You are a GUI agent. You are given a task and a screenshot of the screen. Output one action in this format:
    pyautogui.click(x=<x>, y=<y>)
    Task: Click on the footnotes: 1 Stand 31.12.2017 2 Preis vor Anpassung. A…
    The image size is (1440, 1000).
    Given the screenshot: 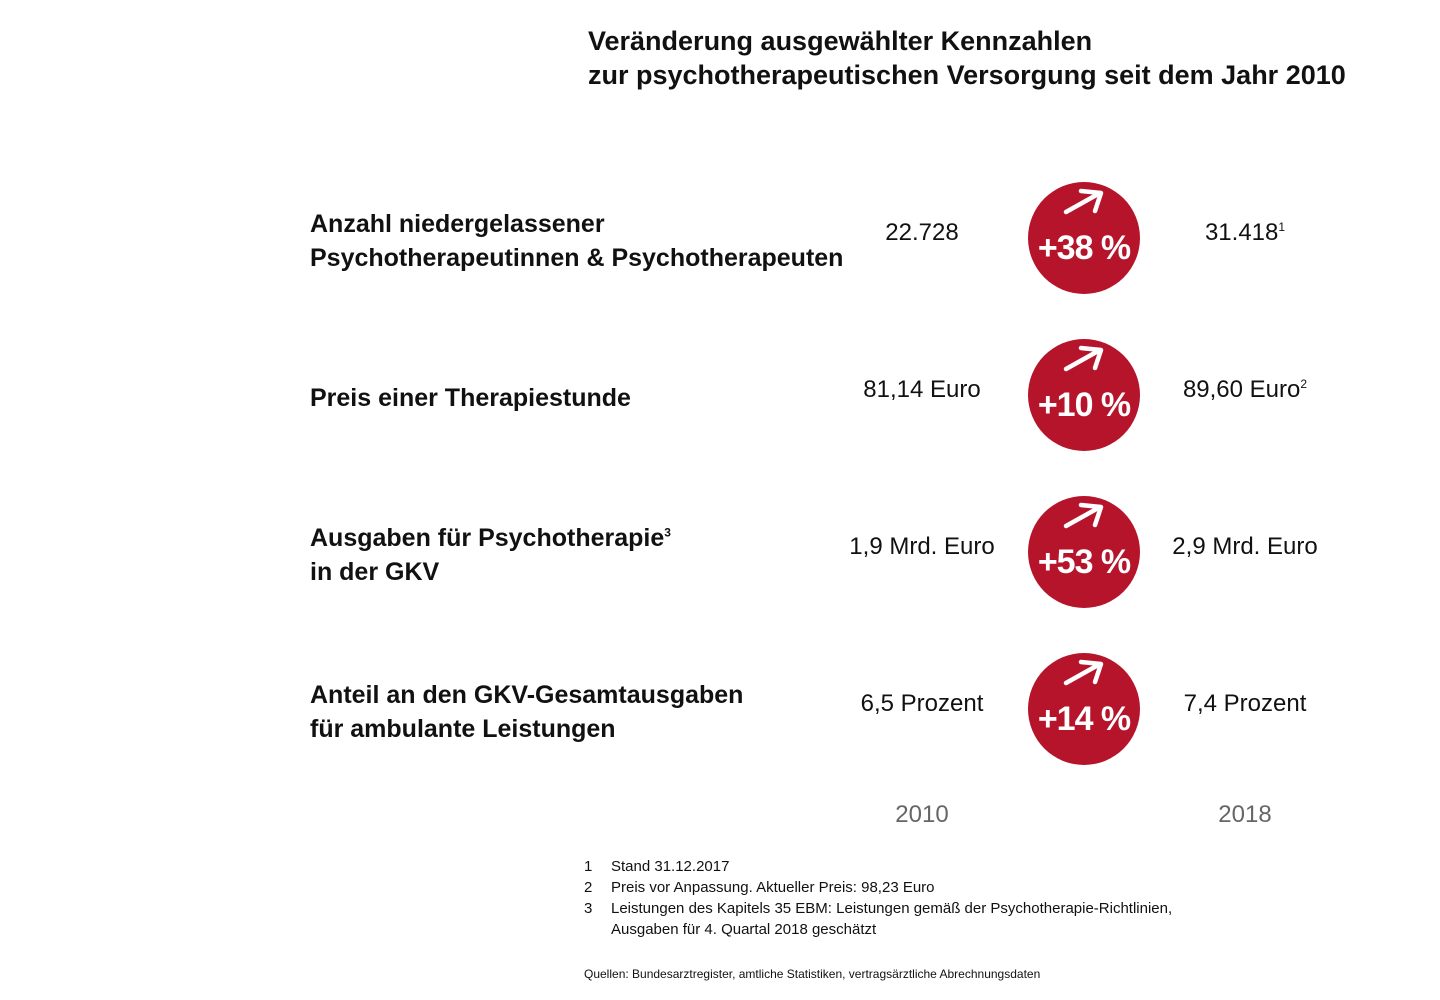 What is the action you would take?
    pyautogui.click(x=964, y=898)
    